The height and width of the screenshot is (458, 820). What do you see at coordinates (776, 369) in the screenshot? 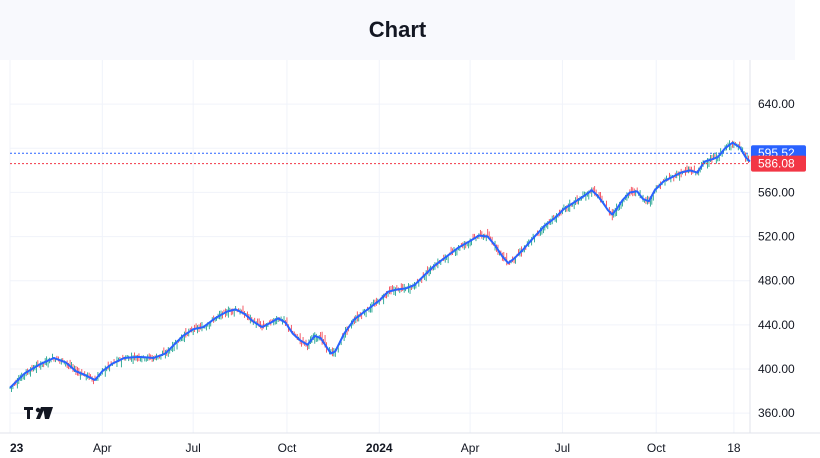
I see `y-tick-label: 400.00` at bounding box center [776, 369].